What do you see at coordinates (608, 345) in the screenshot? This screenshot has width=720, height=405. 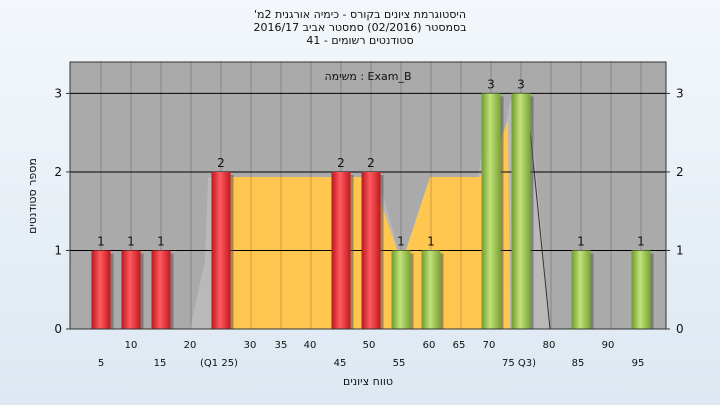 I see `x-tick-90: 90` at bounding box center [608, 345].